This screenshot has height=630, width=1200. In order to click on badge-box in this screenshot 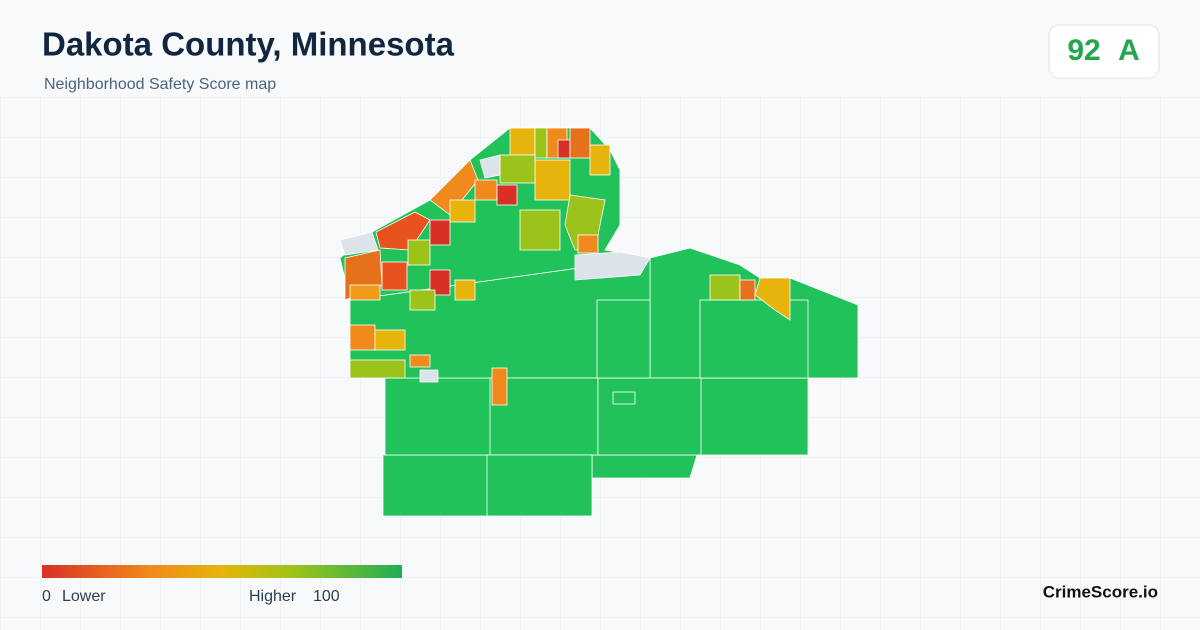, I will do `click(1104, 51)`.